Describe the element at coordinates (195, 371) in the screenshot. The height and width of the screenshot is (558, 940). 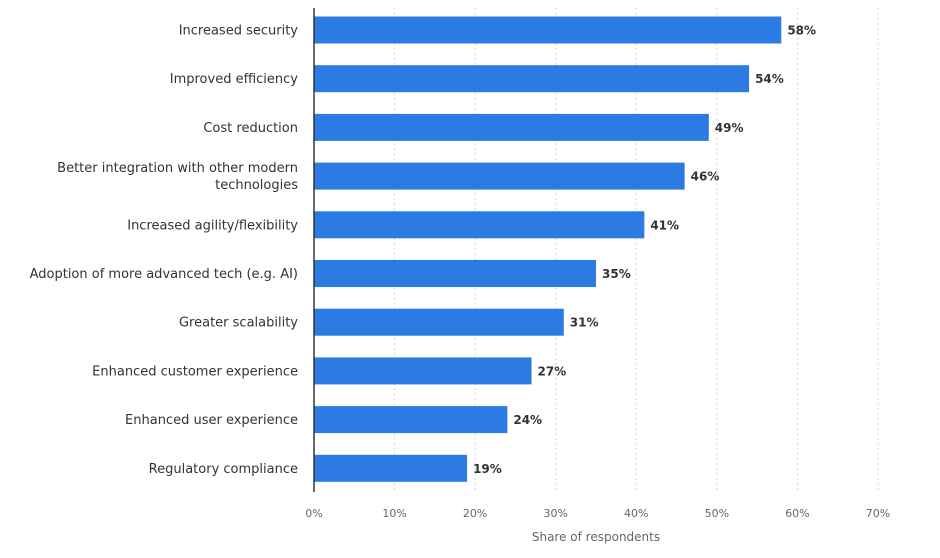
I see `category-label: Enhanced customer experience` at that location.